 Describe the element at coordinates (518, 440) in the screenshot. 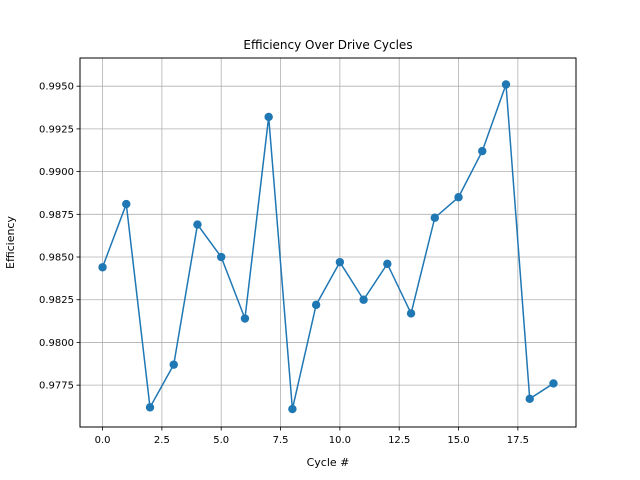

I see `x-tick-label: 17.5` at that location.